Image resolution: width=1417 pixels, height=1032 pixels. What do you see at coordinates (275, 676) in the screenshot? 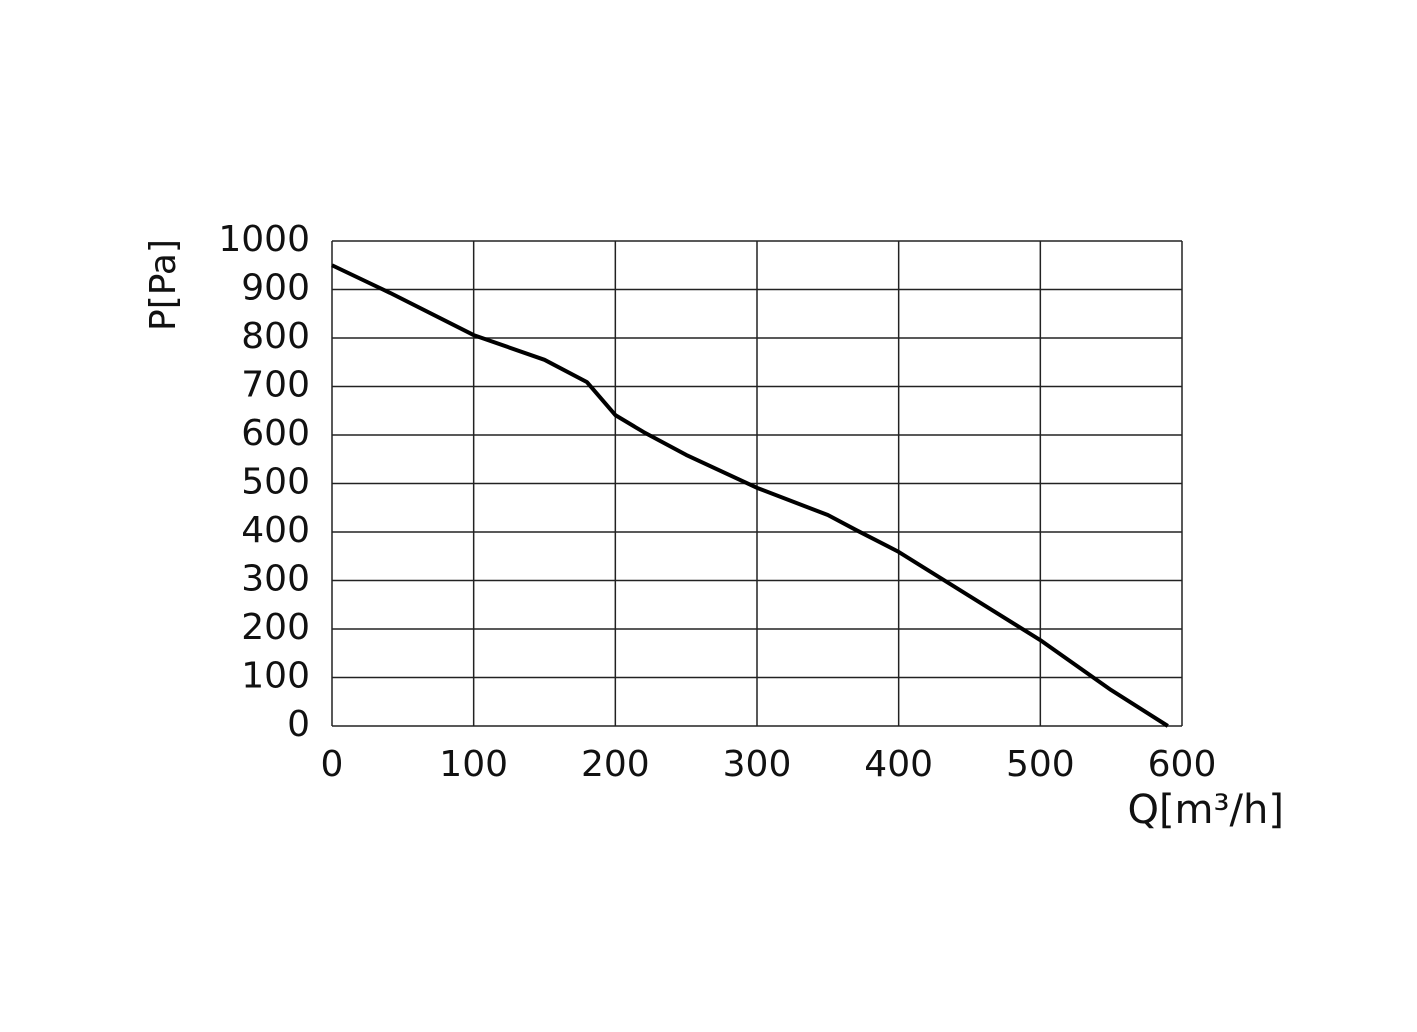
I see `y-tick-label: 100` at bounding box center [275, 676].